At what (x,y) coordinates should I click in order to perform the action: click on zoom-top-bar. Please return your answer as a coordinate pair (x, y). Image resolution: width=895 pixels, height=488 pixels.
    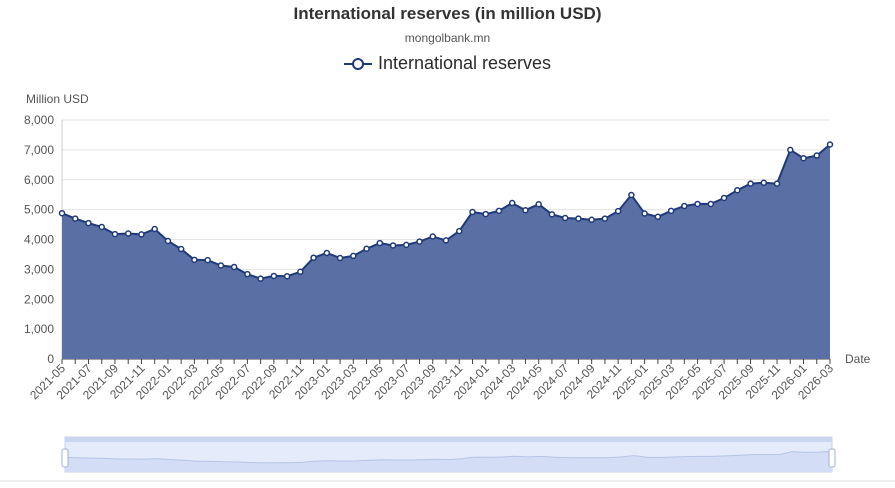
    Looking at the image, I should click on (448, 439).